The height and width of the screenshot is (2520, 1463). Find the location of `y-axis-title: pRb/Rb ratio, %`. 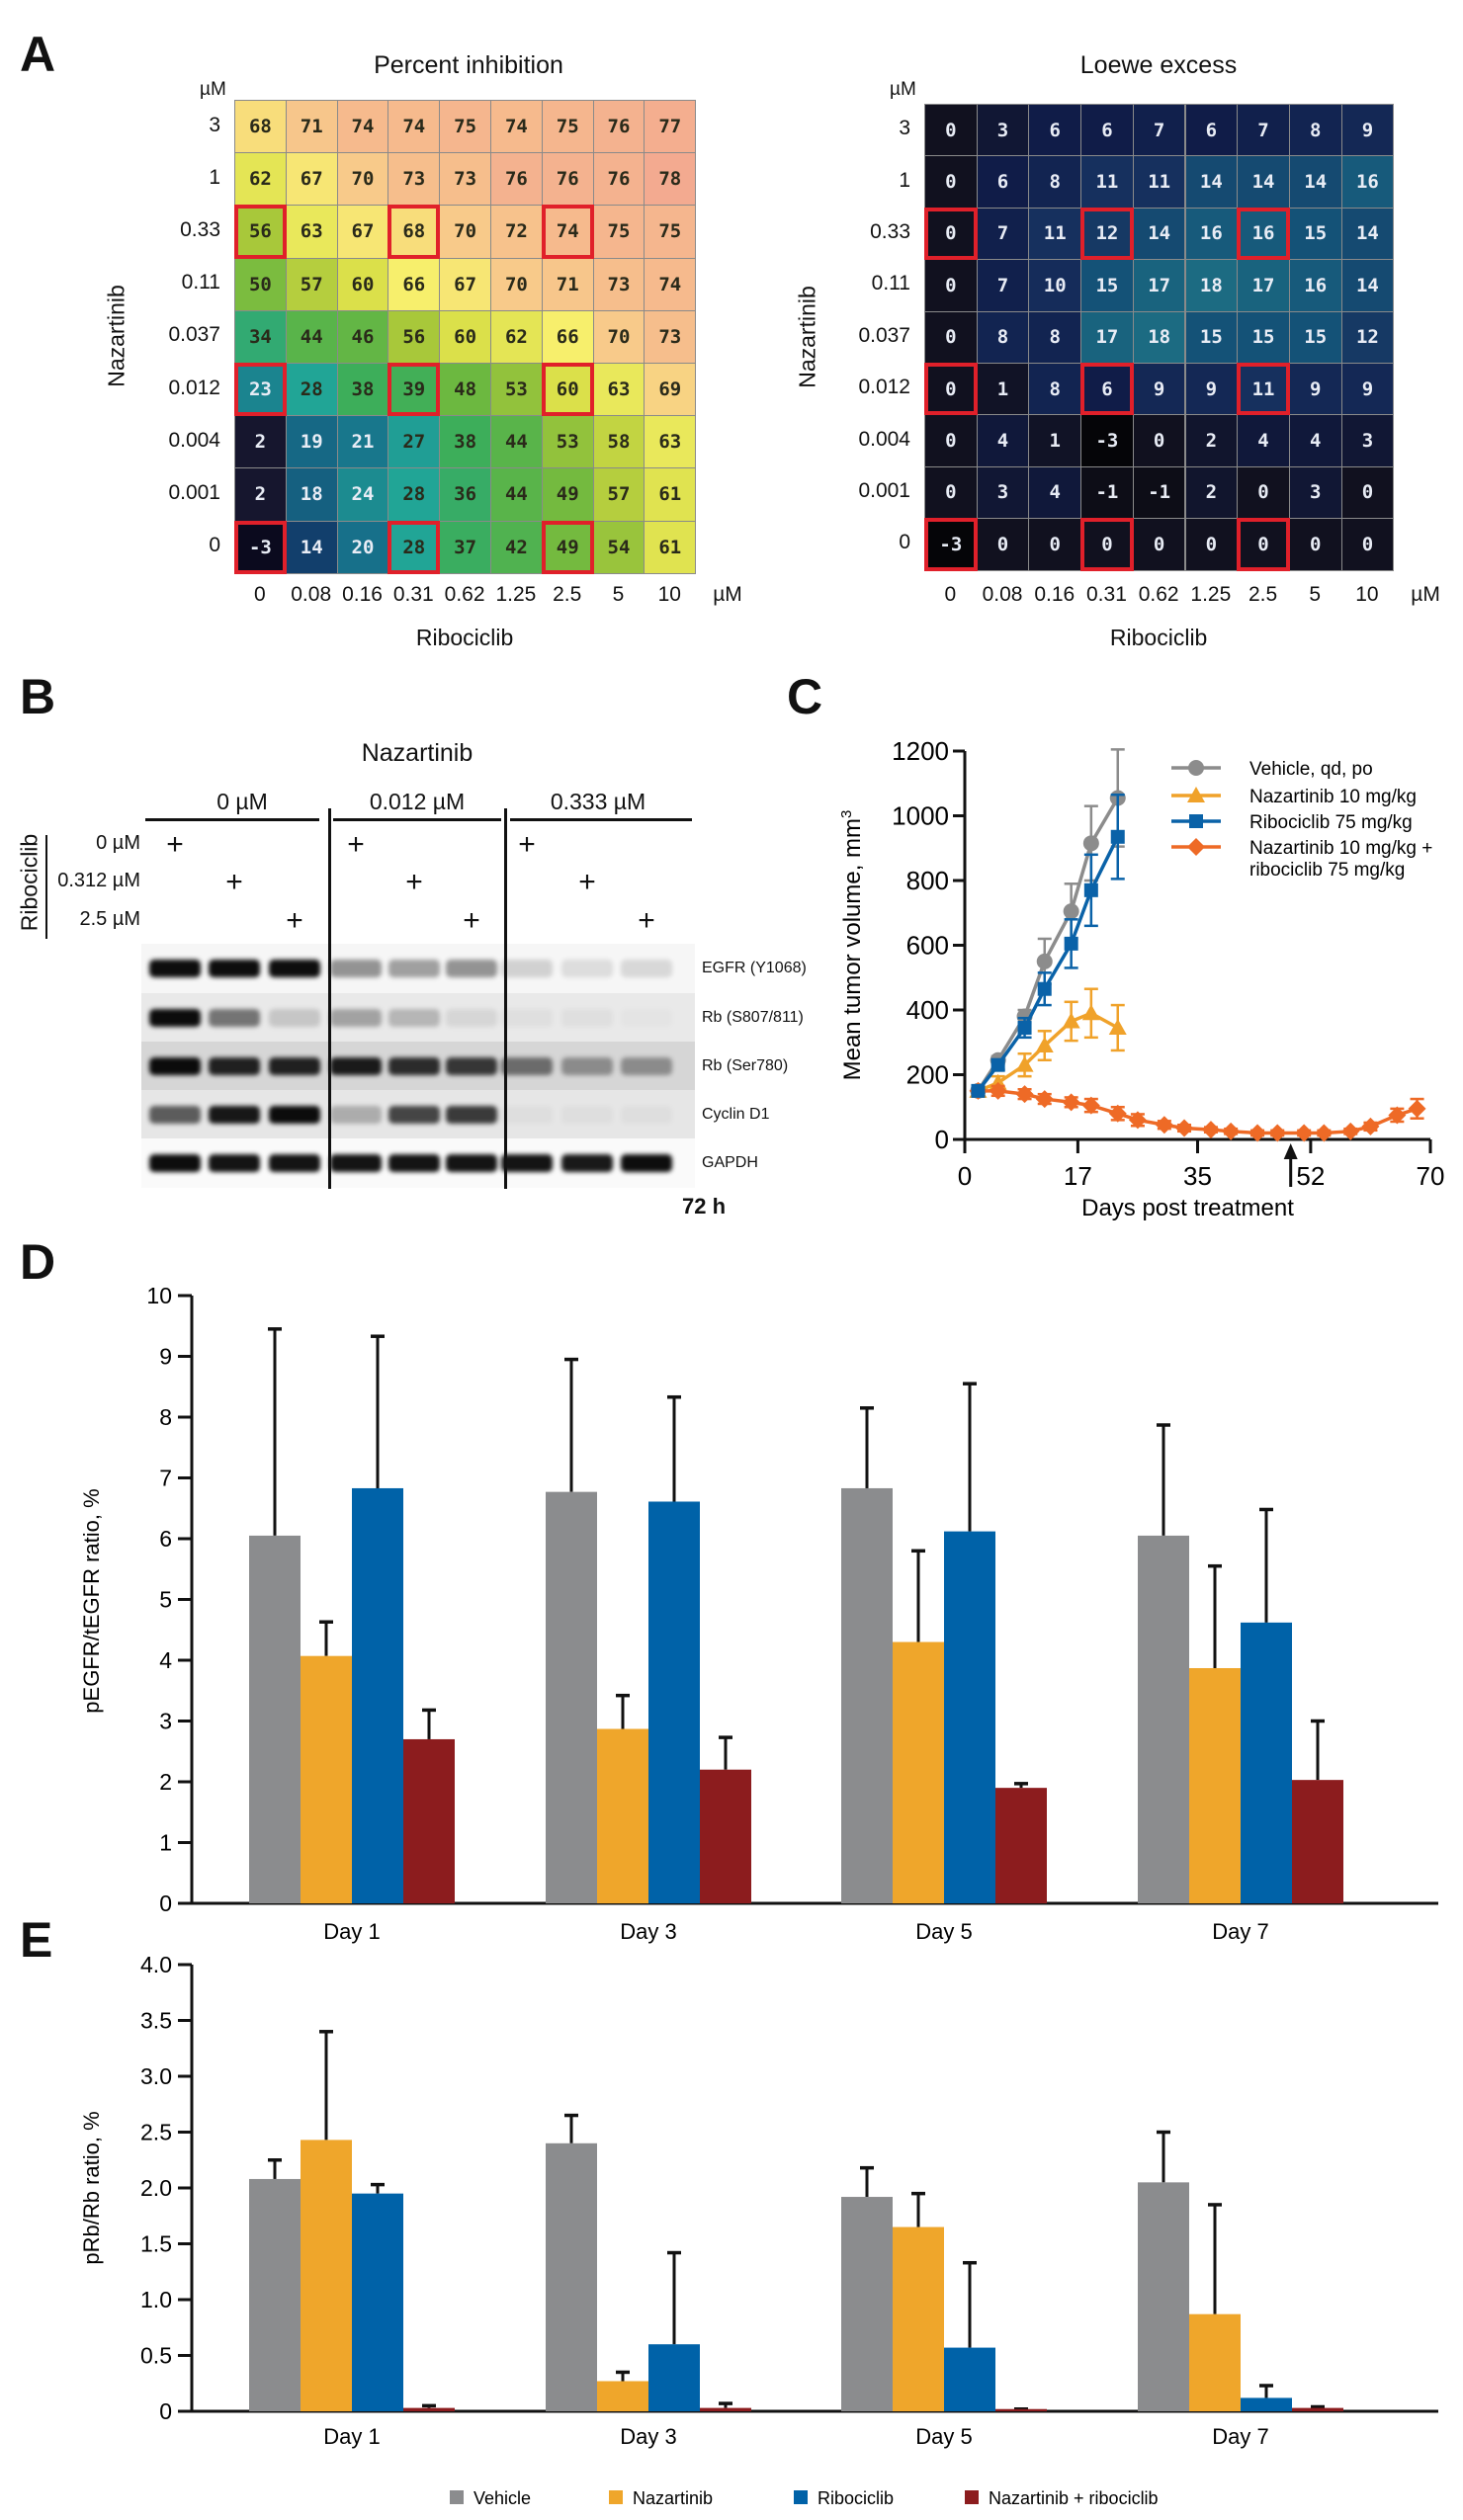

y-axis-title: pRb/Rb ratio, % is located at coordinates (91, 2187).